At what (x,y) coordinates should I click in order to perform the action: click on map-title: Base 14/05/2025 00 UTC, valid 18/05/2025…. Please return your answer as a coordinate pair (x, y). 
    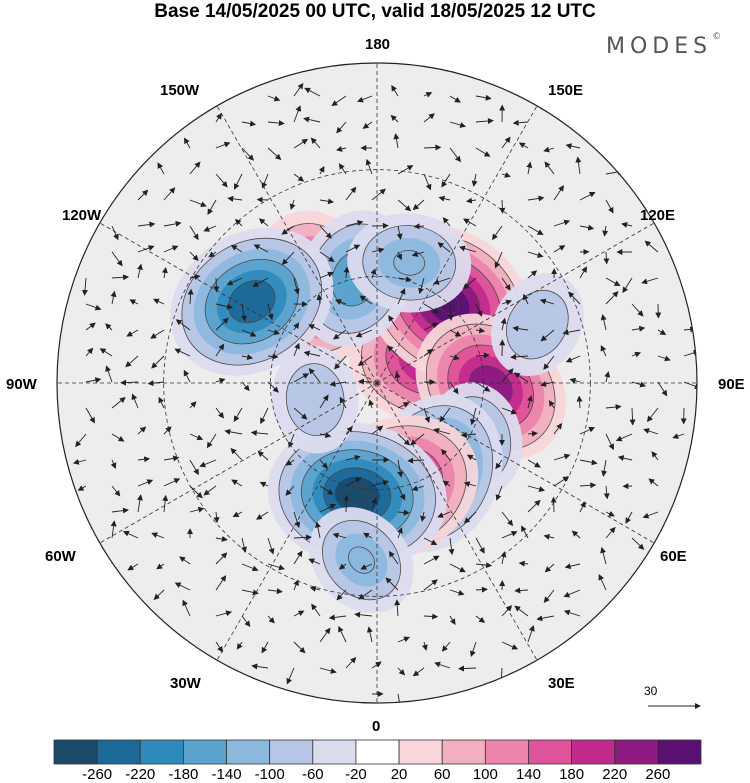
    Looking at the image, I should click on (375, 11).